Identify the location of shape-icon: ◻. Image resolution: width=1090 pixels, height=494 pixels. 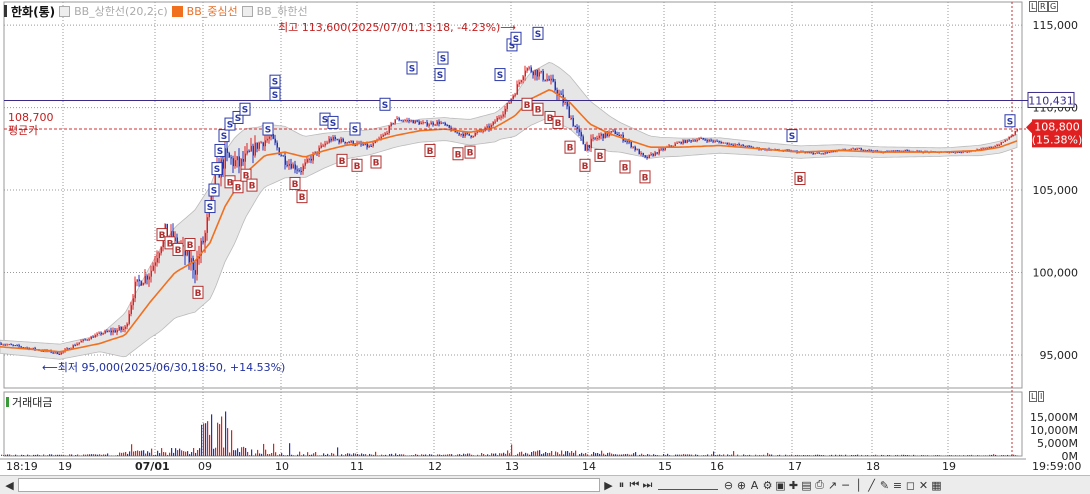
(910, 485).